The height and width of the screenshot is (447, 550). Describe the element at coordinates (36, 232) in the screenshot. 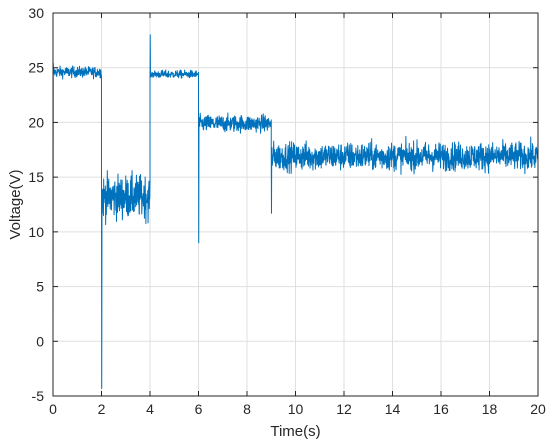

I see `y-tick-label: 10` at that location.